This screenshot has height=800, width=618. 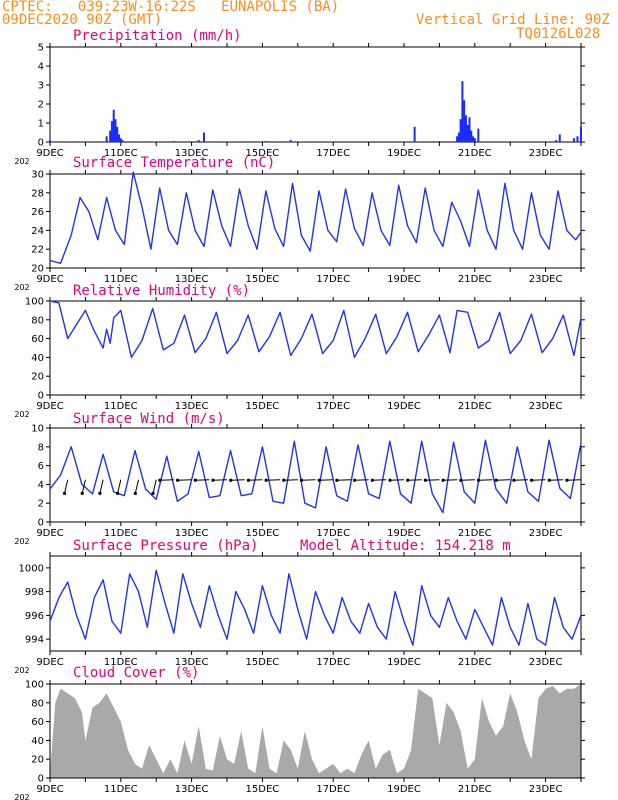 What do you see at coordinates (37, 250) in the screenshot?
I see `y-tick-label: 22` at bounding box center [37, 250].